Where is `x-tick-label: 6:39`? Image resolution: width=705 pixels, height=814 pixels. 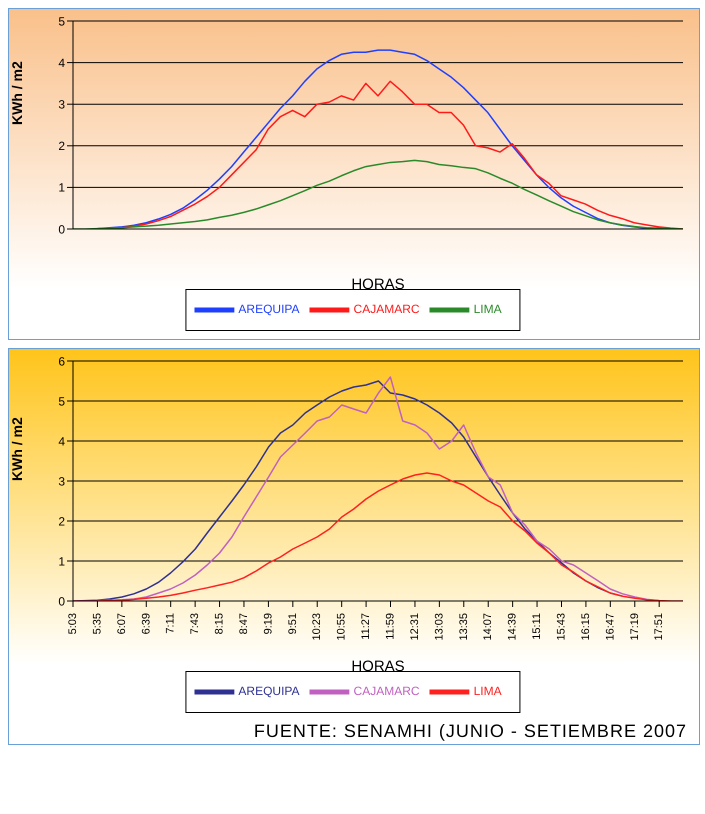 x-tick-label: 6:39 is located at coordinates (146, 623).